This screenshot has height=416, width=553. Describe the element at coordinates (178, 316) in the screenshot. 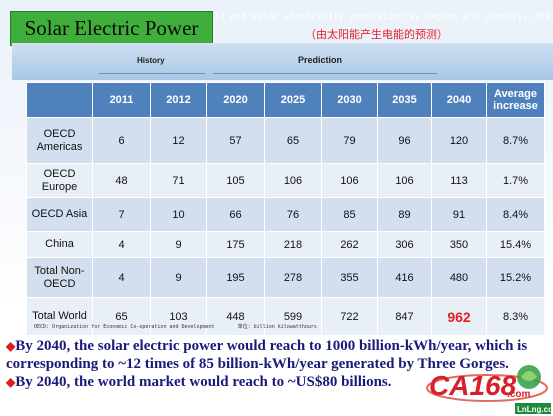

I see `table-cell: 103` at that location.